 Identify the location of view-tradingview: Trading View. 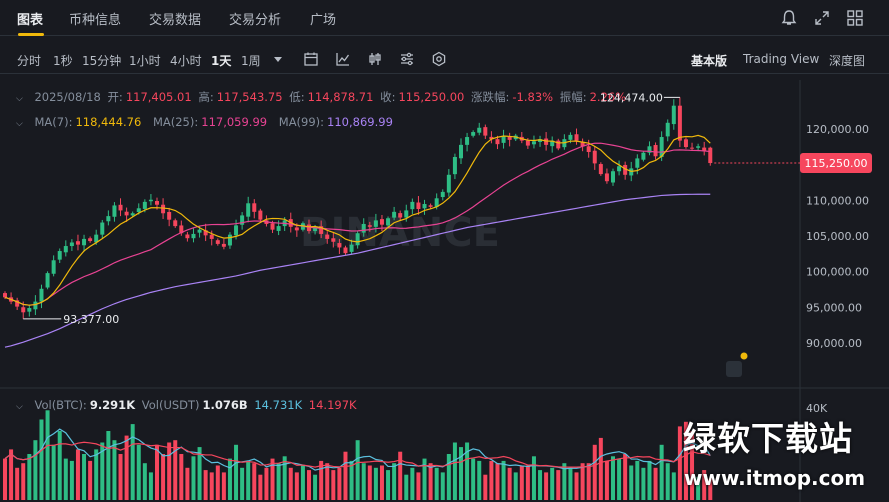
(781, 59).